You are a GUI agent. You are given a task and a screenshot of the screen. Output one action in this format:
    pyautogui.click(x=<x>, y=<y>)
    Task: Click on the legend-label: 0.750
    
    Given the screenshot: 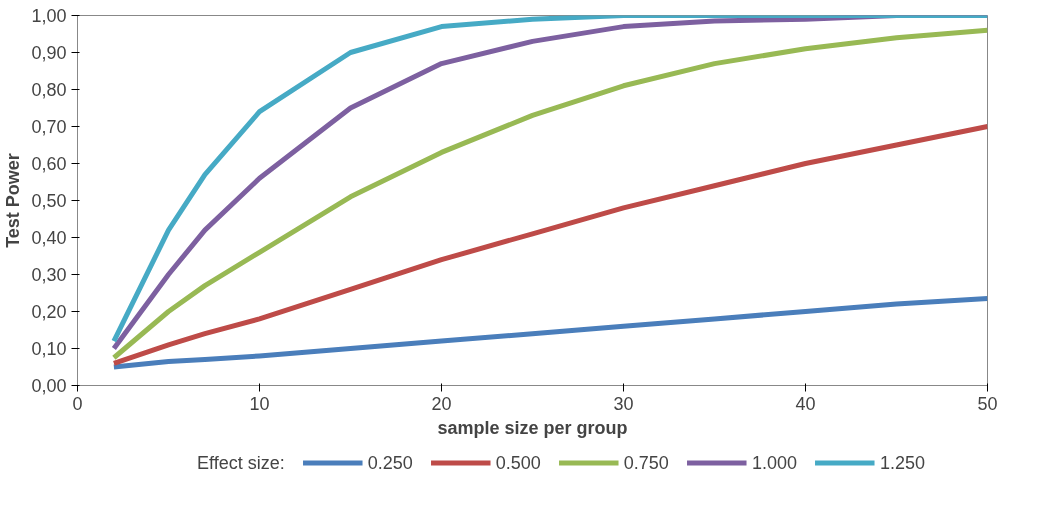 What is the action you would take?
    pyautogui.click(x=646, y=462)
    